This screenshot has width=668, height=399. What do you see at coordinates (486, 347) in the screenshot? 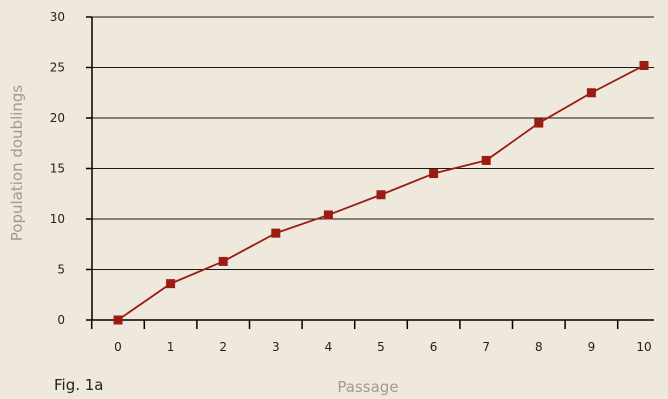
I see `x-tick-label: 7` at bounding box center [486, 347].